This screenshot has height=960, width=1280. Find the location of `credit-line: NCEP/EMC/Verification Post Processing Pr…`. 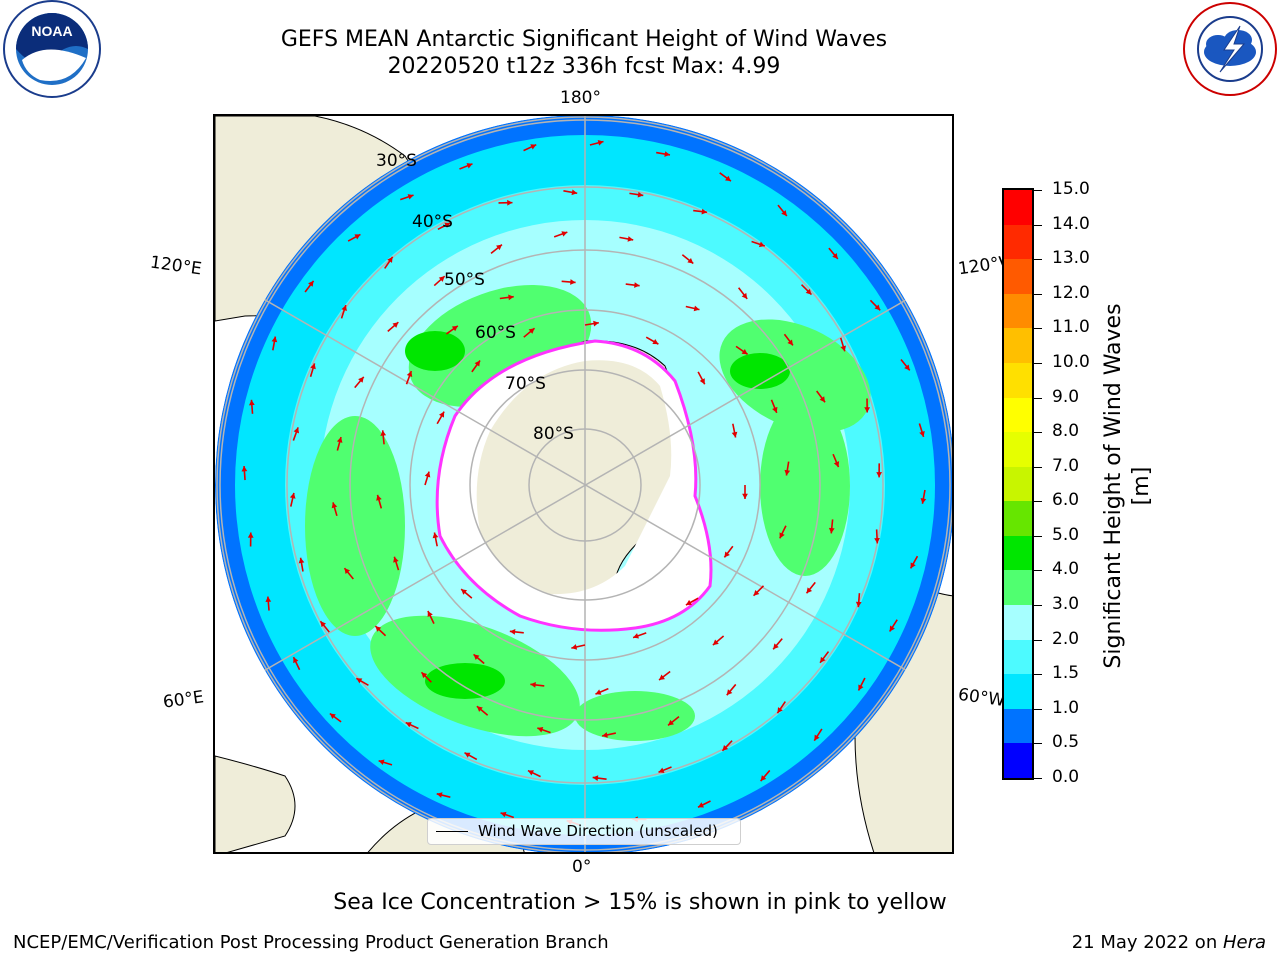

credit-line: NCEP/EMC/Verification Post Processing Pr… is located at coordinates (311, 942).